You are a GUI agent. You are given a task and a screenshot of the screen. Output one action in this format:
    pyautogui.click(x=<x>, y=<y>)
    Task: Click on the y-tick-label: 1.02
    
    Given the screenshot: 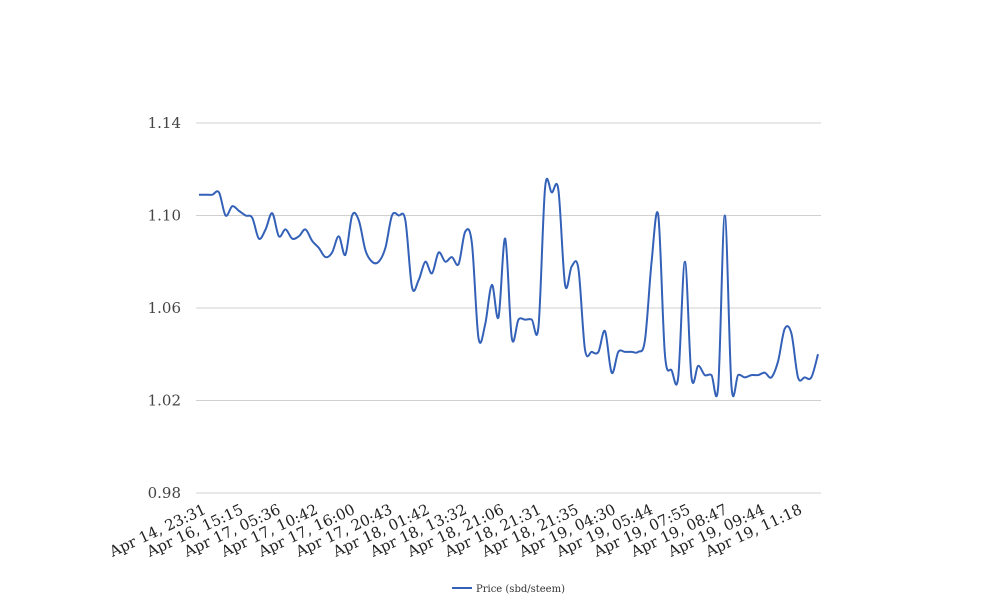 What is the action you would take?
    pyautogui.click(x=164, y=401)
    